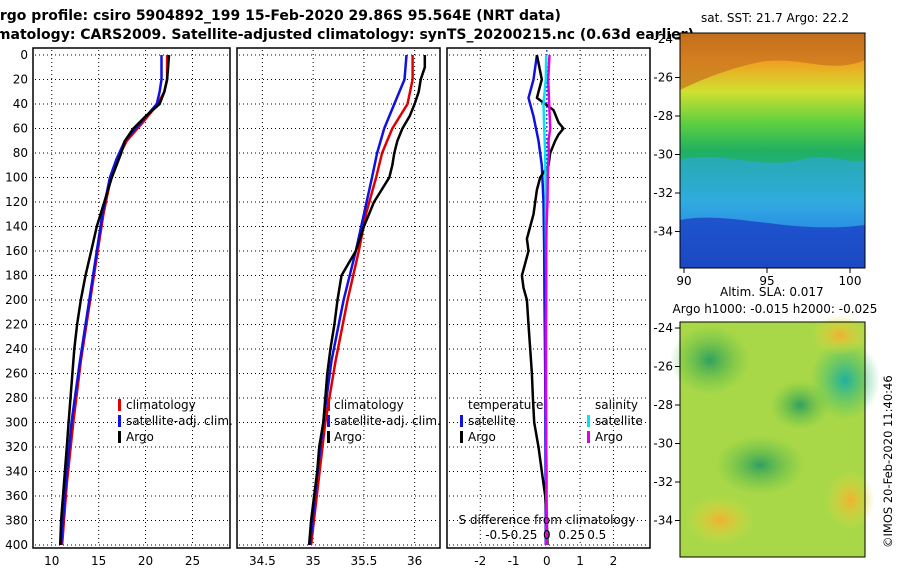 The width and height of the screenshot is (900, 584). What do you see at coordinates (335, 561) in the screenshot?
I see `salinity-x-axis: 34.5 35 35.5 36` at bounding box center [335, 561].